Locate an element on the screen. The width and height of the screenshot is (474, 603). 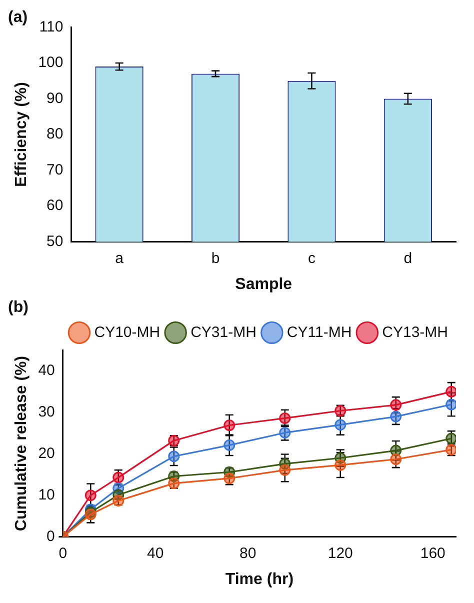
chart-title: (b) is located at coordinates (18, 307).